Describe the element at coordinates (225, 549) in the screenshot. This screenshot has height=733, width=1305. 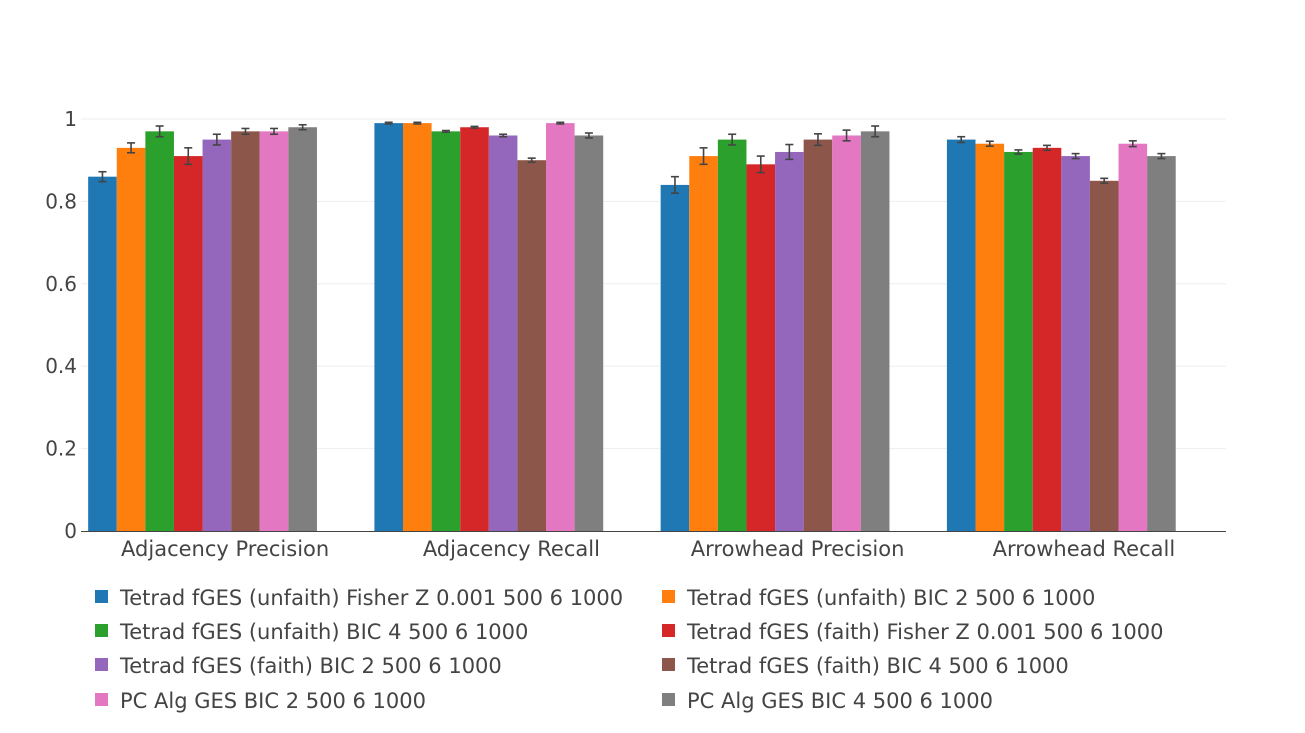
I see `x-category-label: Adjacency Precision` at that location.